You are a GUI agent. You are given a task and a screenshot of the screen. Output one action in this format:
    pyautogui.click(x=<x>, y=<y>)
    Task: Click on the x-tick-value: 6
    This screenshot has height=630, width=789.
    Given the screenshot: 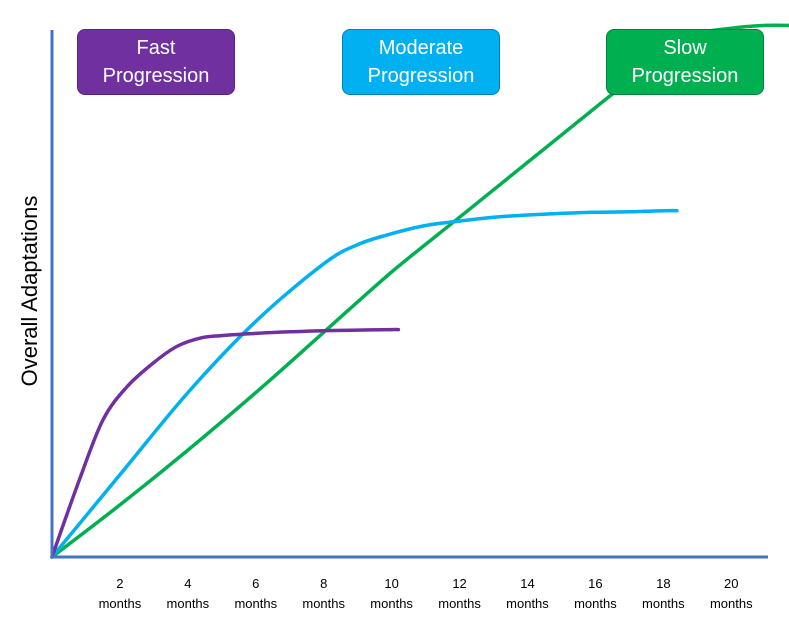 What is the action you would take?
    pyautogui.click(x=255, y=583)
    